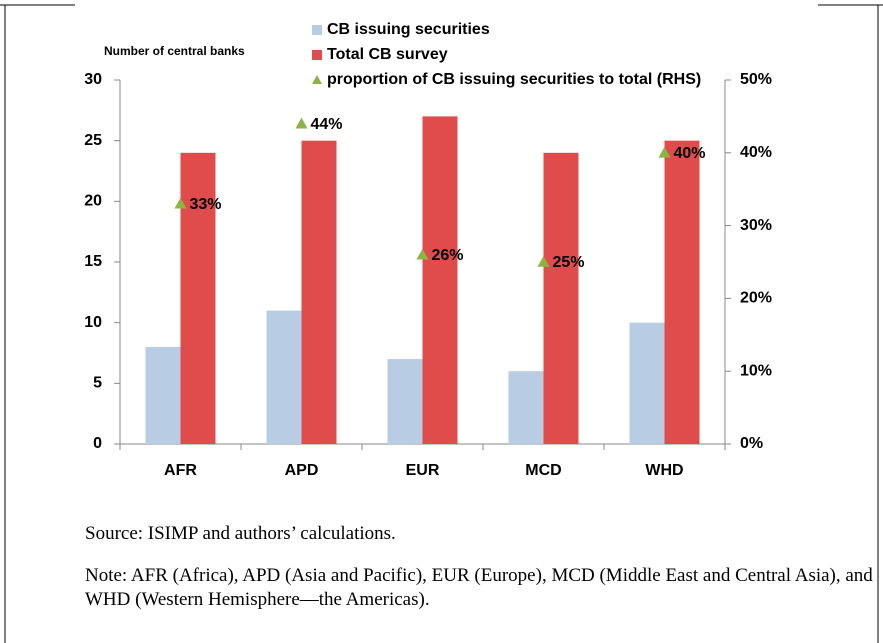  What do you see at coordinates (756, 225) in the screenshot?
I see `y2-tick-label: 30%` at bounding box center [756, 225].